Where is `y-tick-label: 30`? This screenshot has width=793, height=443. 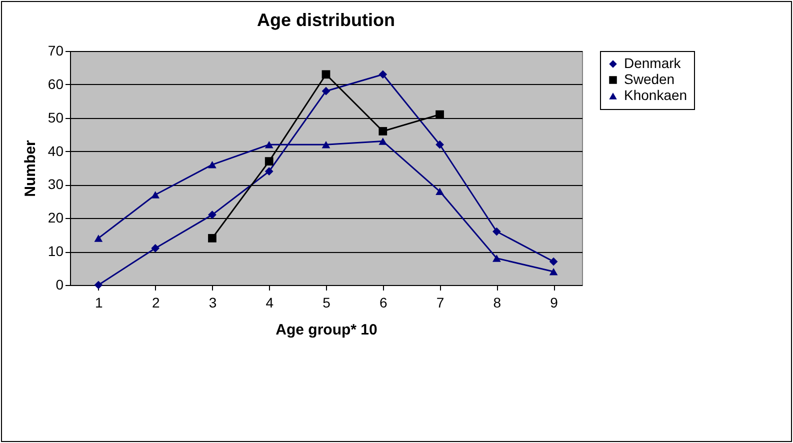 y-tick-label: 30 is located at coordinates (56, 184).